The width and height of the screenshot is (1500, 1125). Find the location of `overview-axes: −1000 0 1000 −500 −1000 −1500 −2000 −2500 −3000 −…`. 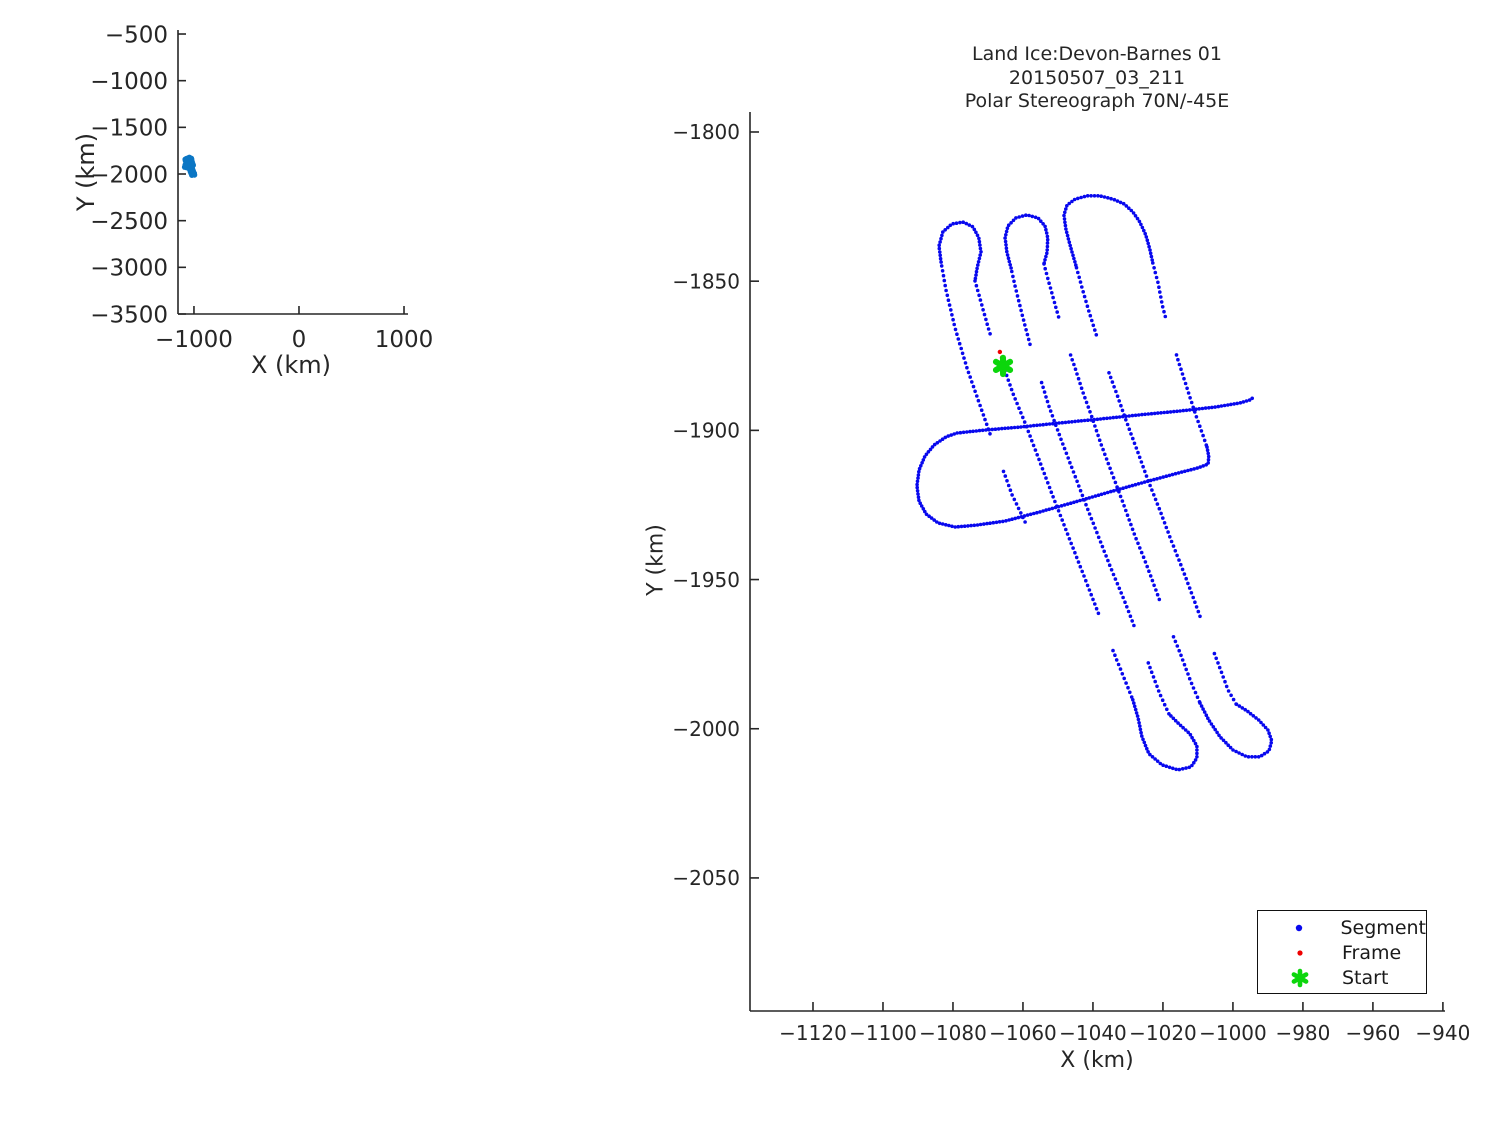

overview-axes: −1000 0 1000 −500 −1000 −1500 −2000 −2500 −3000 −… is located at coordinates (261, 187).